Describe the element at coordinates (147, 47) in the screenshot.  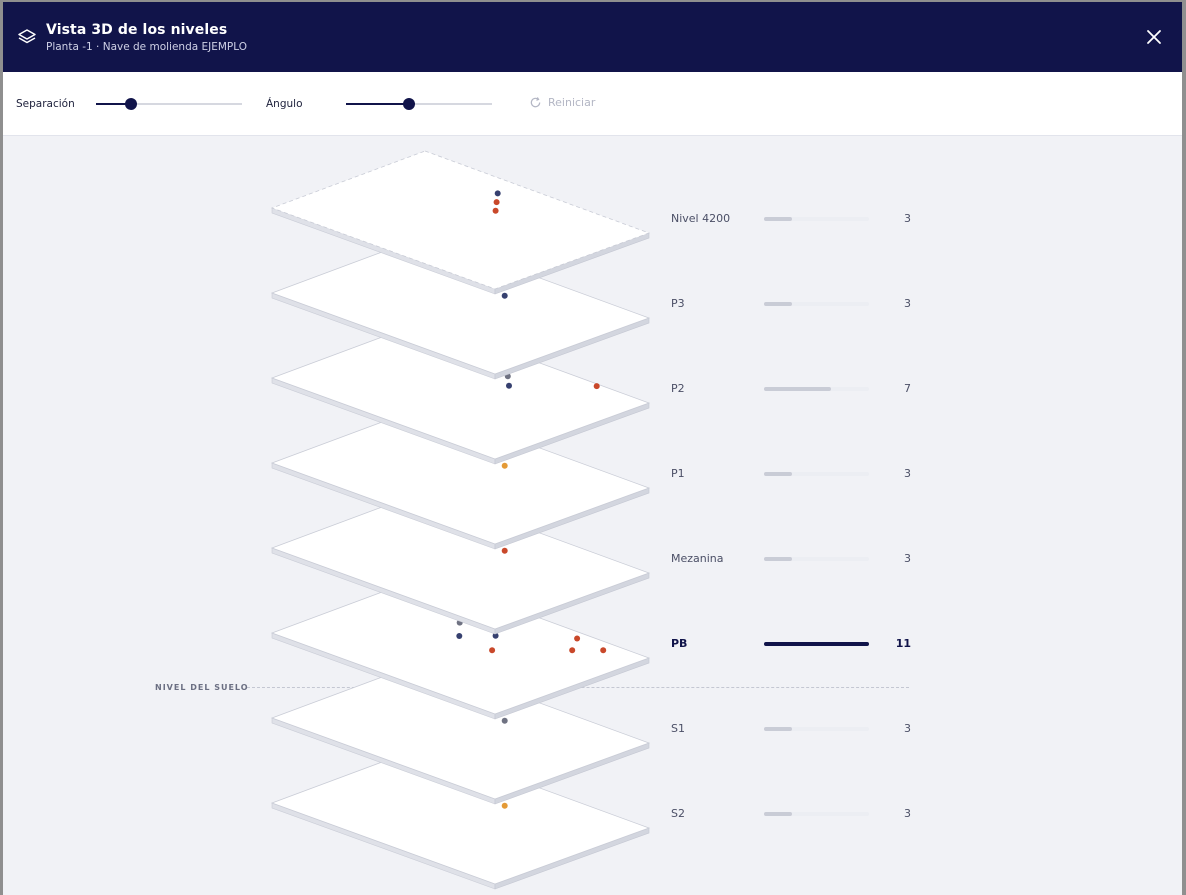
I see `modal-subtitle: Planta -1 · Nave de molienda EJEMPLO` at that location.